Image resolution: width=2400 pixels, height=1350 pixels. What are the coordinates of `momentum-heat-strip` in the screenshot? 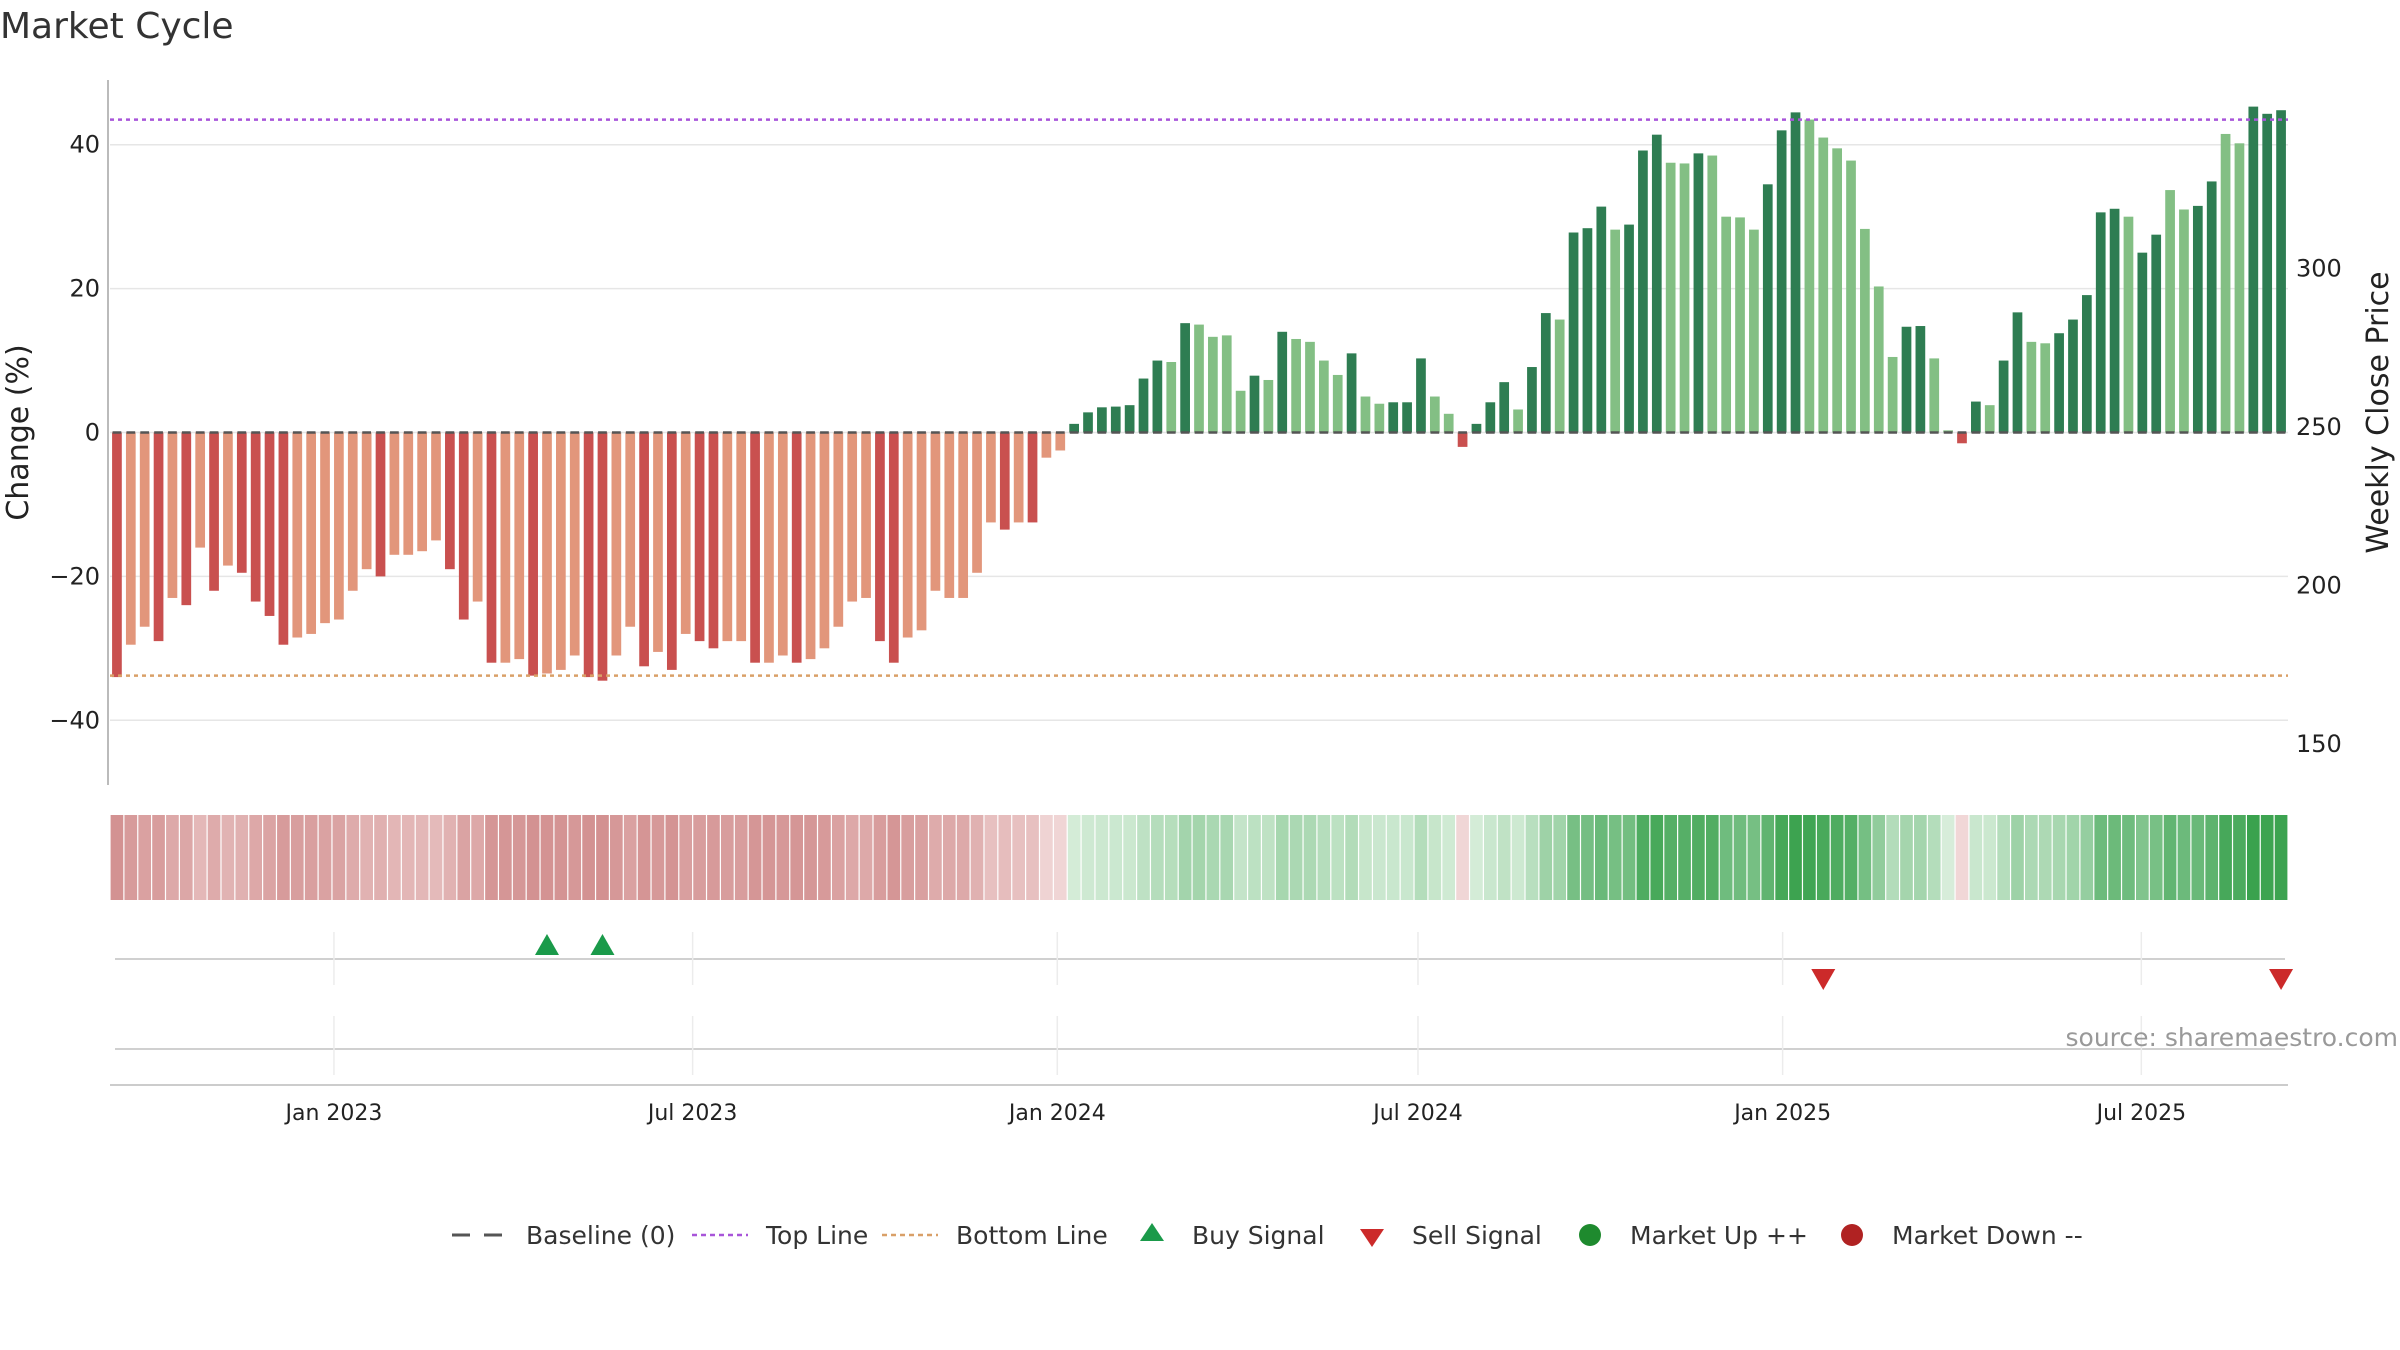 It's located at (1199, 857).